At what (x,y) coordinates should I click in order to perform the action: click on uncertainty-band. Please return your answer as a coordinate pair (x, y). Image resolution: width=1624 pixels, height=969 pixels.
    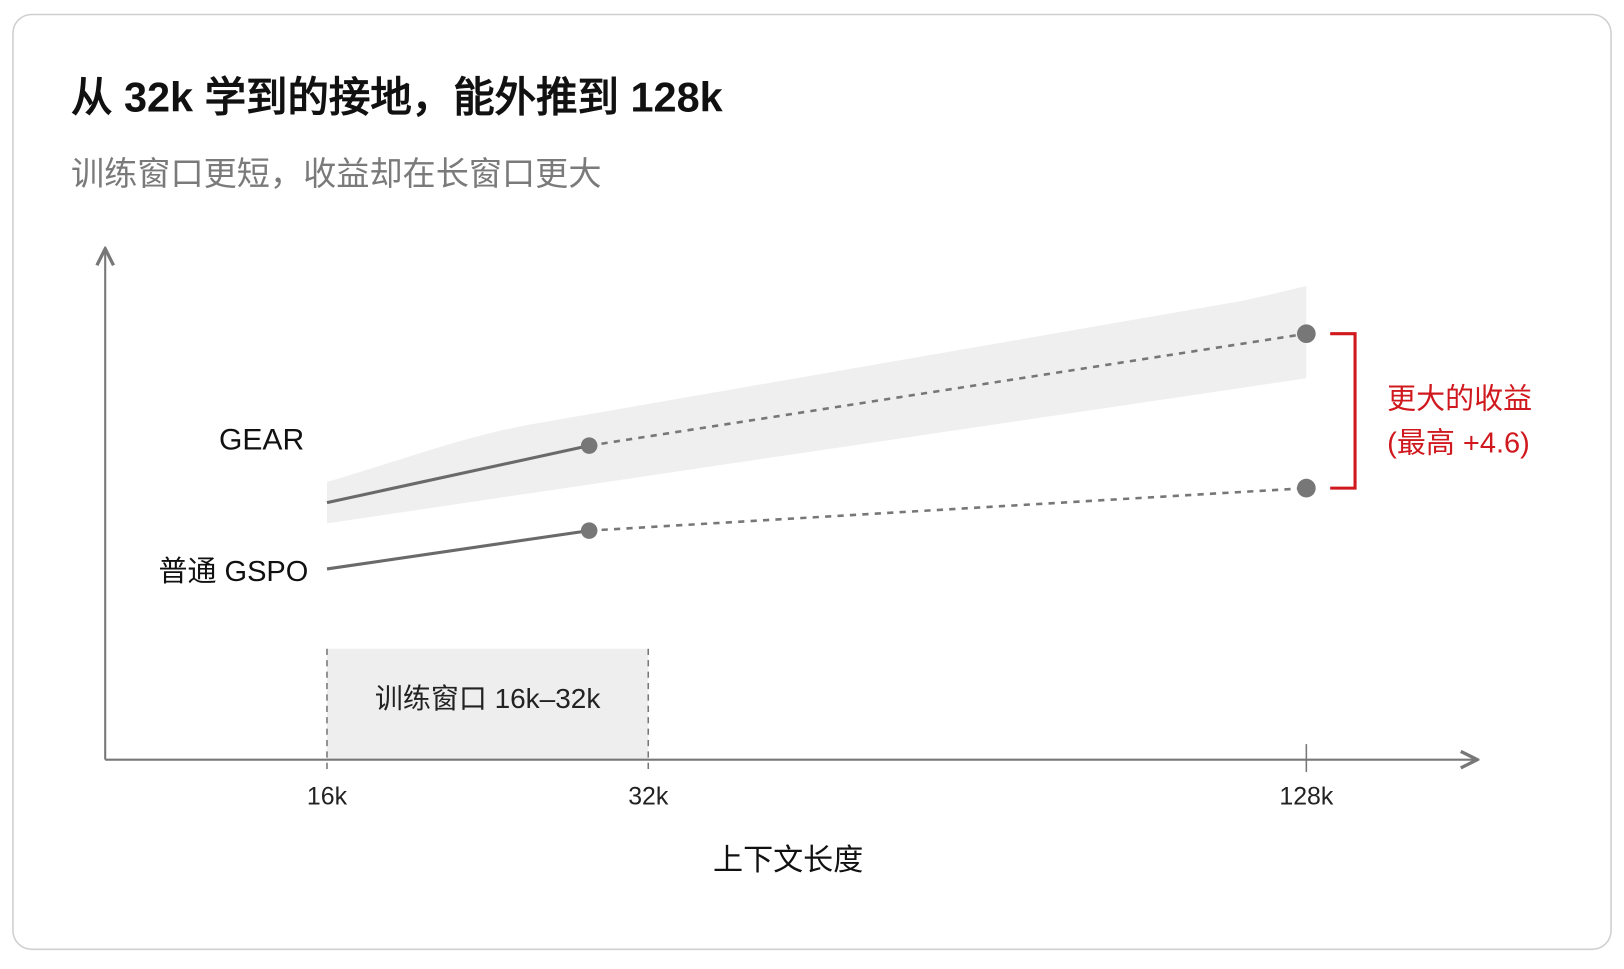
    Looking at the image, I should click on (816, 405).